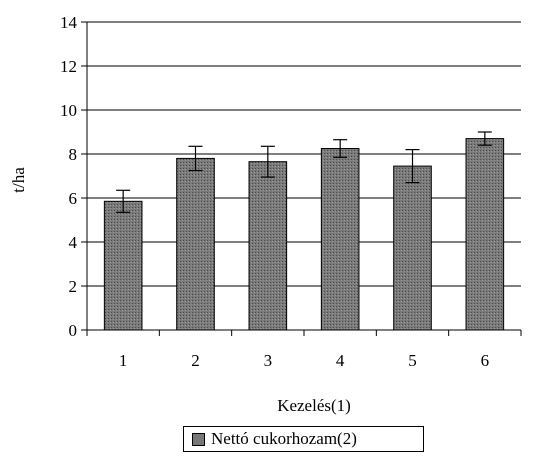 This screenshot has height=457, width=538. What do you see at coordinates (73, 154) in the screenshot?
I see `y-tick-label: 8` at bounding box center [73, 154].